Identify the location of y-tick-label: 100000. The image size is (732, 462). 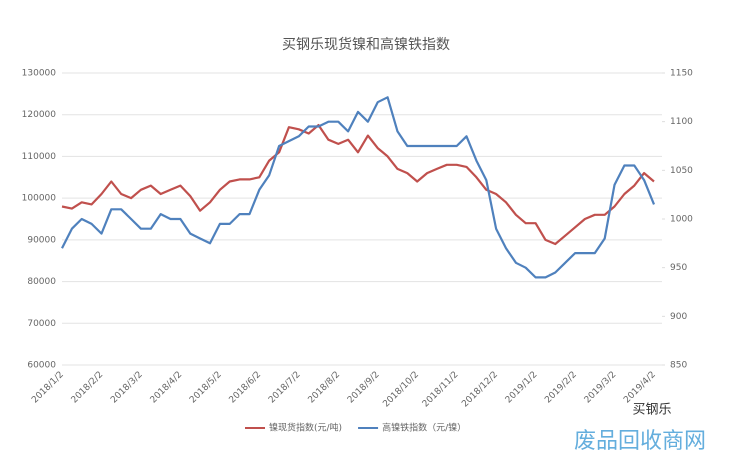
(39, 199).